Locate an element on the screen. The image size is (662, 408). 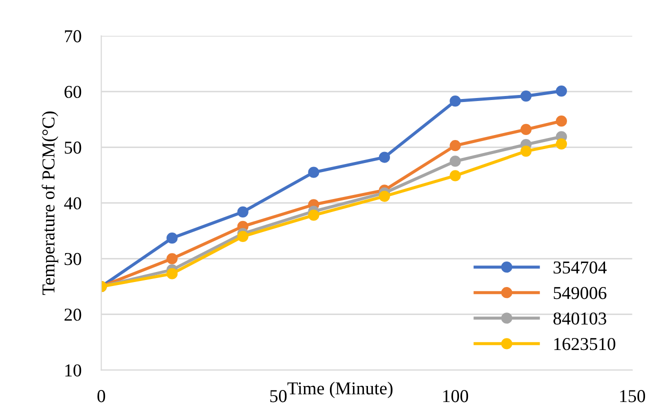
y-tick-label: 70 is located at coordinates (73, 36).